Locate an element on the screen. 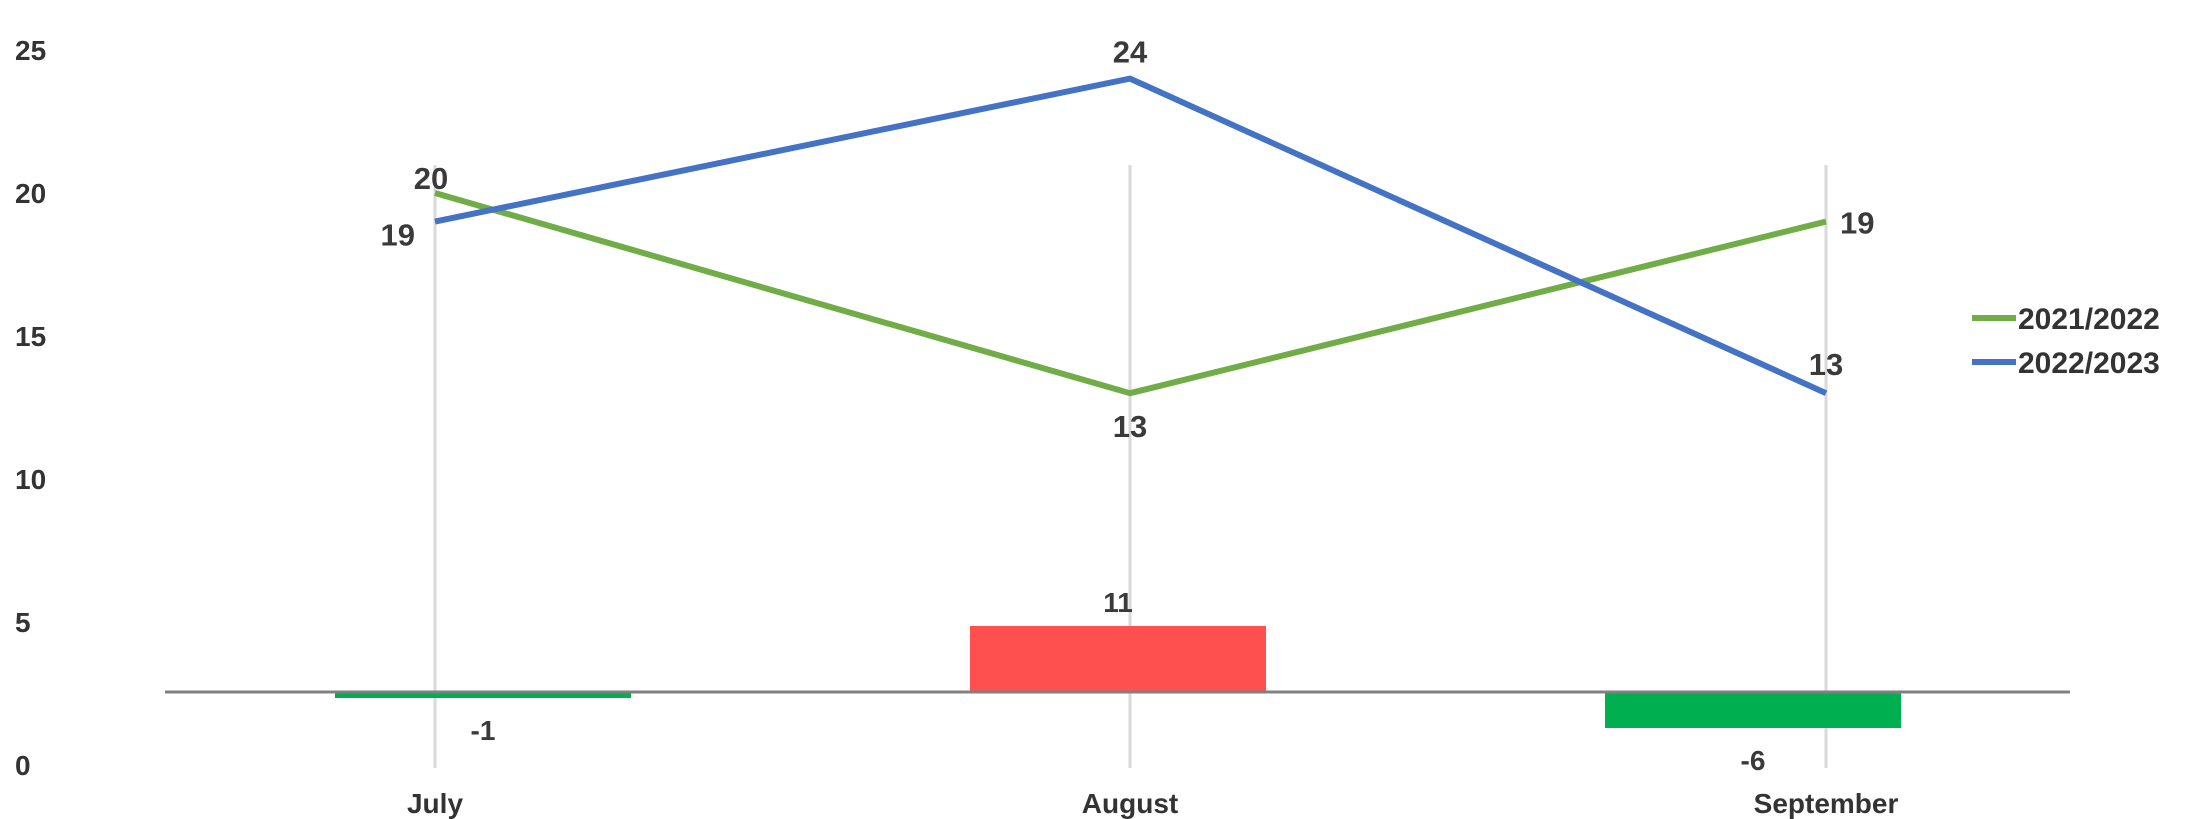 This screenshot has height=819, width=2208. line-value-label: 20 is located at coordinates (431, 178).